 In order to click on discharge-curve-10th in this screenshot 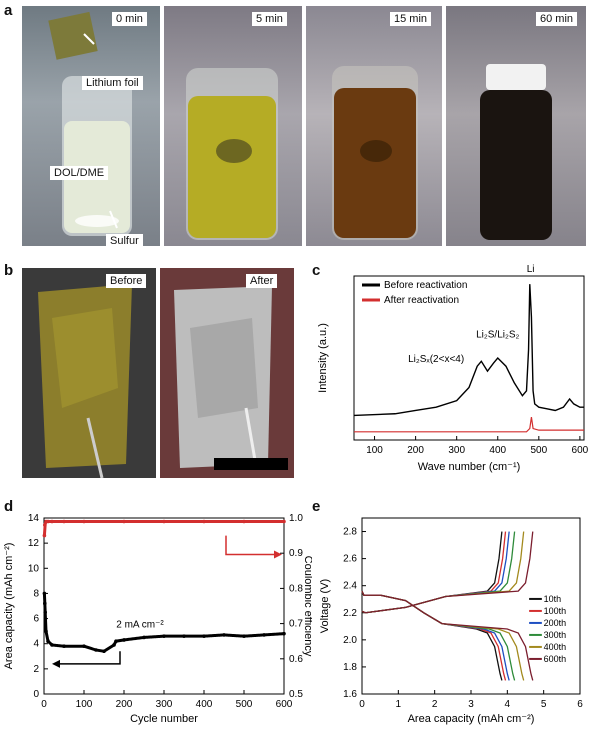, I will do `click(432, 635)`.